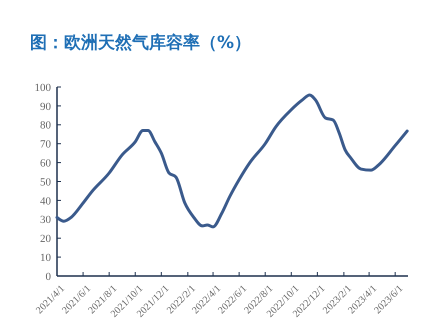 The width and height of the screenshot is (432, 334). Describe the element at coordinates (46, 106) in the screenshot. I see `y-tick-label: 90` at that location.